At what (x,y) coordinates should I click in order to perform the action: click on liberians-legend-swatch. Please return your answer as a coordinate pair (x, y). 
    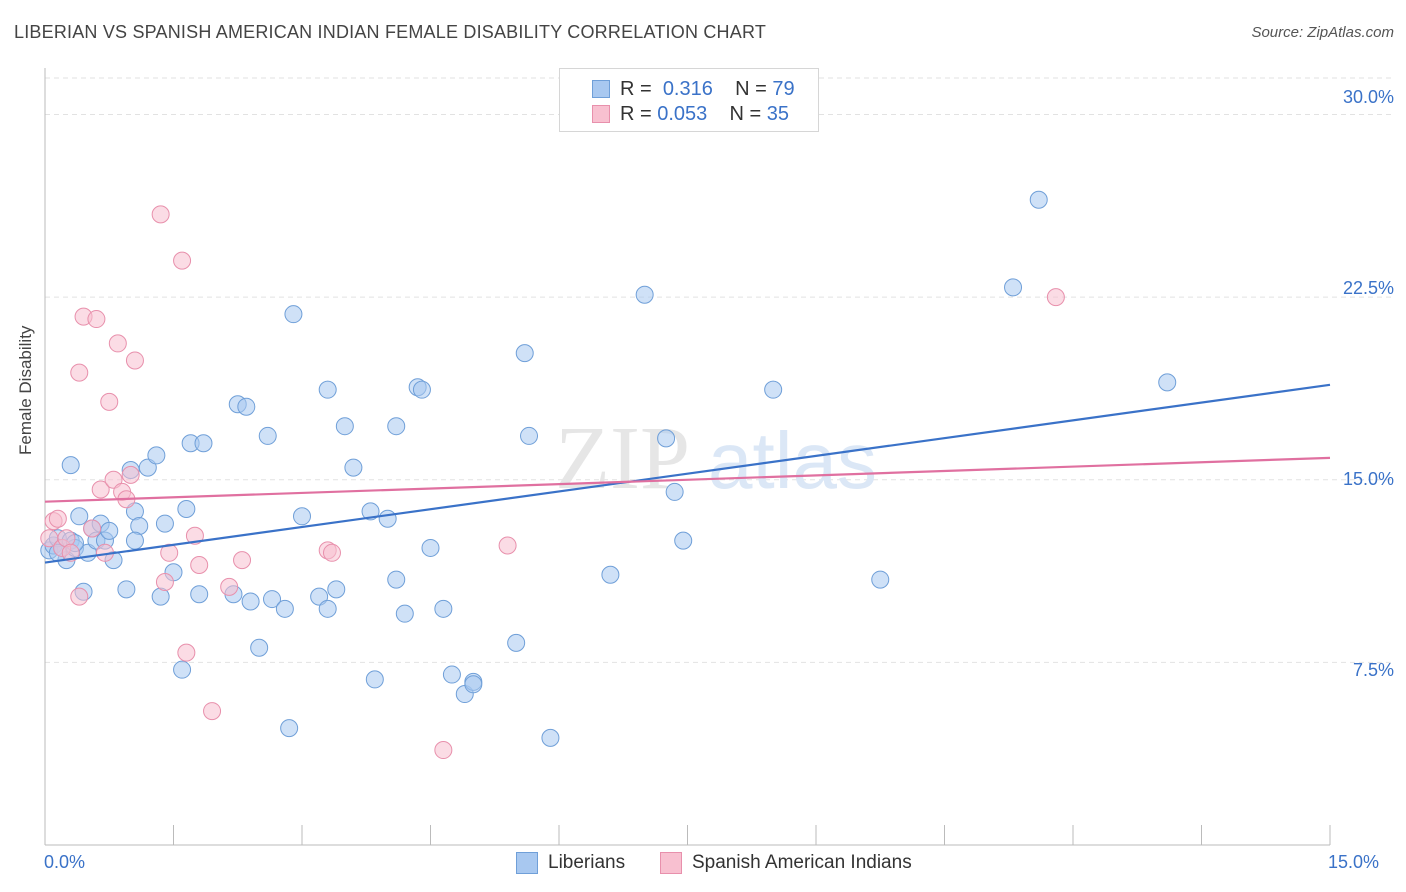
    Looking at the image, I should click on (527, 863).